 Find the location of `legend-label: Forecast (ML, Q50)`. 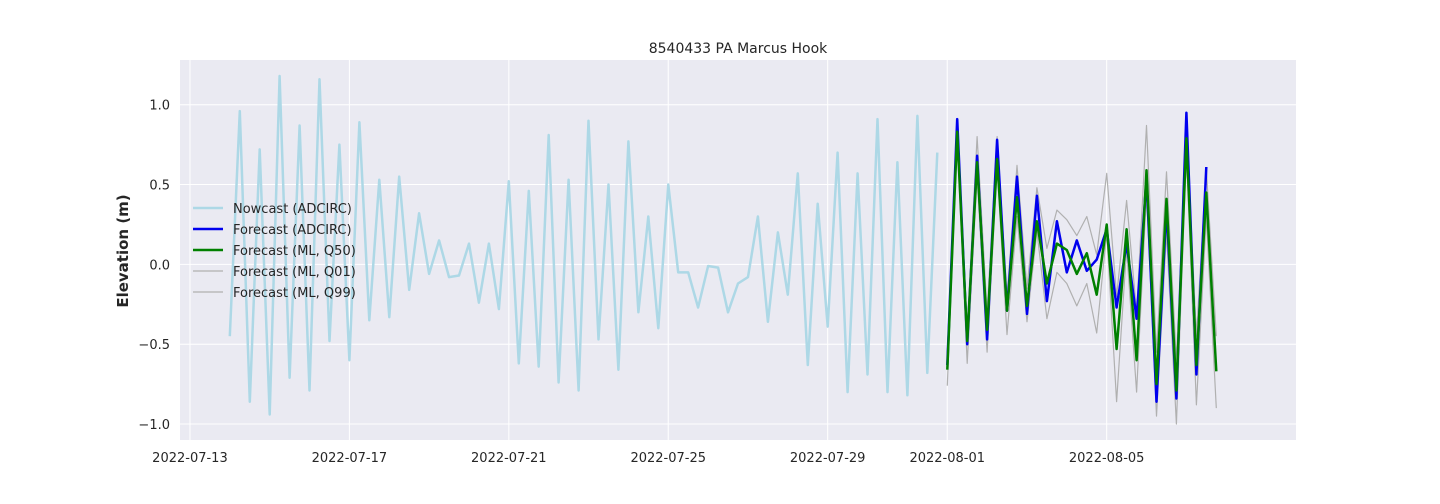

legend-label: Forecast (ML, Q50) is located at coordinates (294, 251).